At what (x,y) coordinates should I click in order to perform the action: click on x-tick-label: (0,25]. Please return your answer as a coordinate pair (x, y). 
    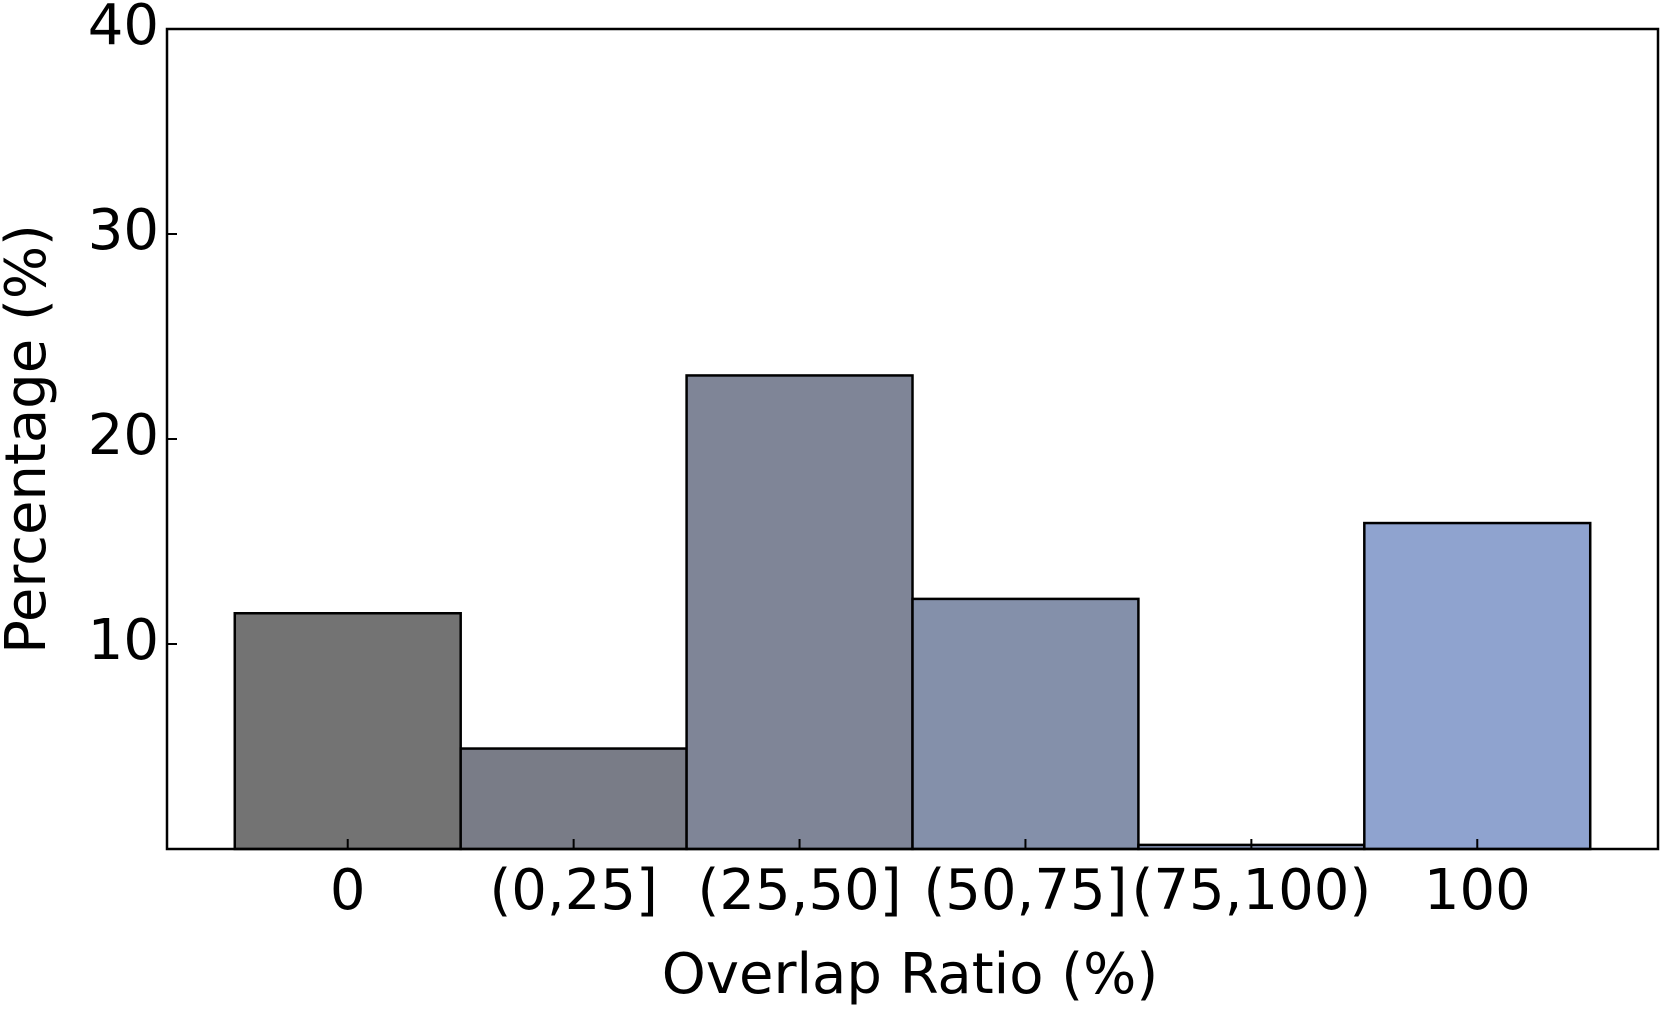
    Looking at the image, I should click on (573, 890).